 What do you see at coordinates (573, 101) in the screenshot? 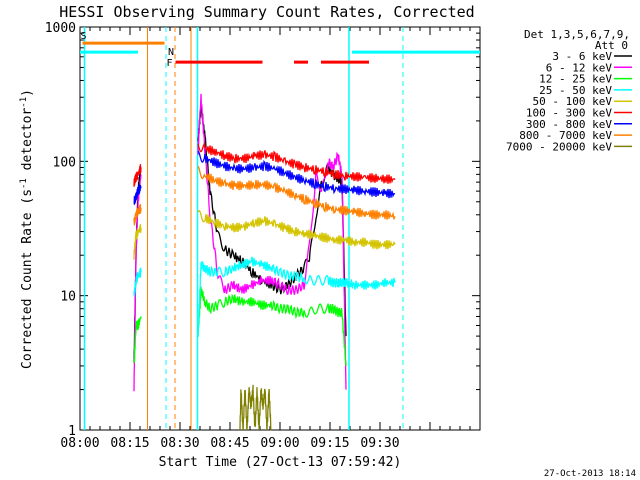
I see `legend-entry: 50 - 100 keV` at bounding box center [573, 101].